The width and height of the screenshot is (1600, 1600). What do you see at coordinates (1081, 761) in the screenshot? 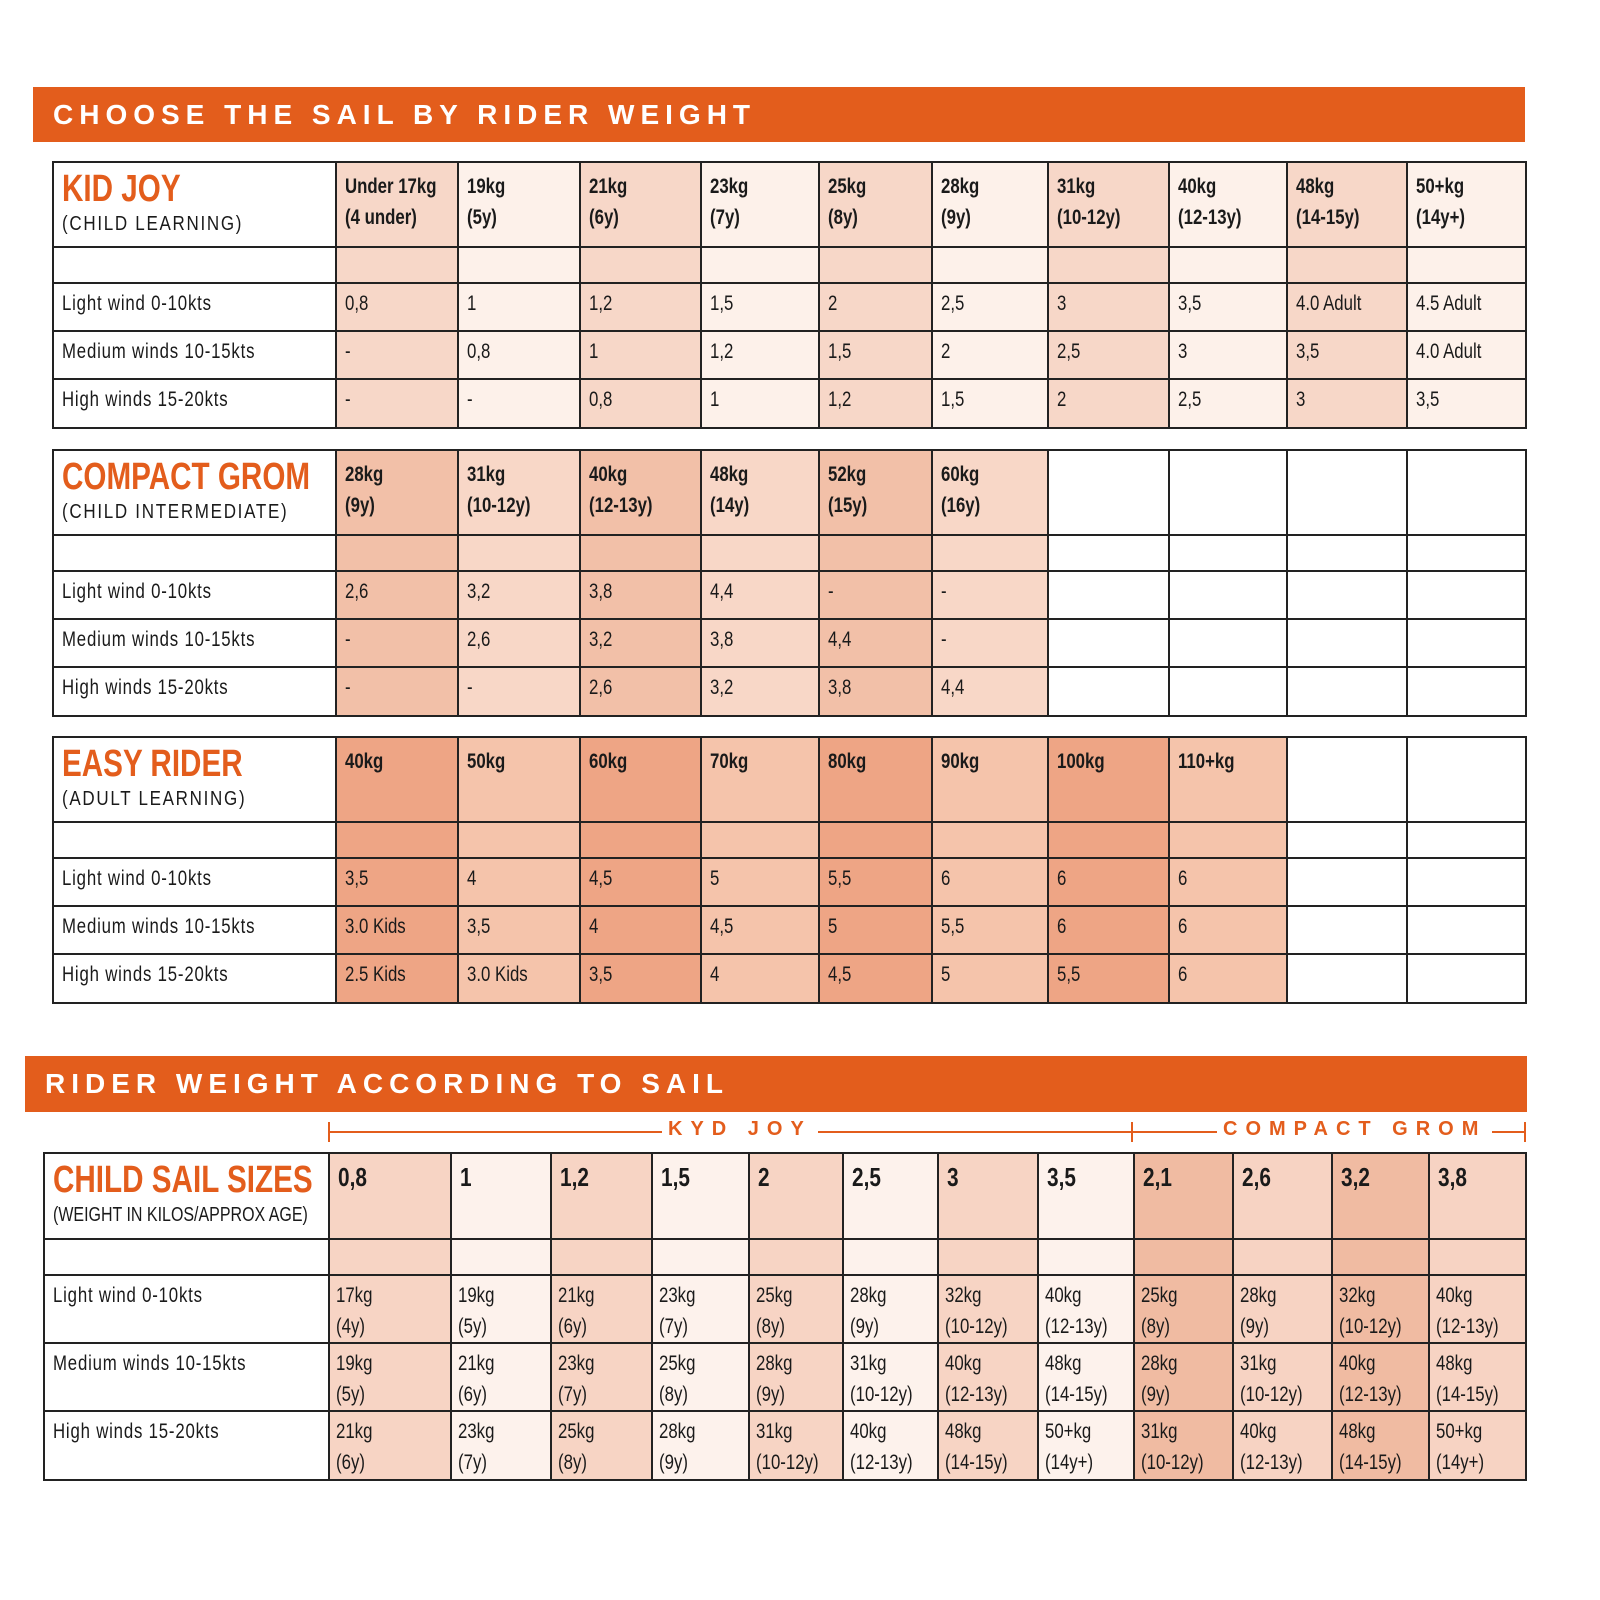
I see `weight-header-text: 100kg` at bounding box center [1081, 761].